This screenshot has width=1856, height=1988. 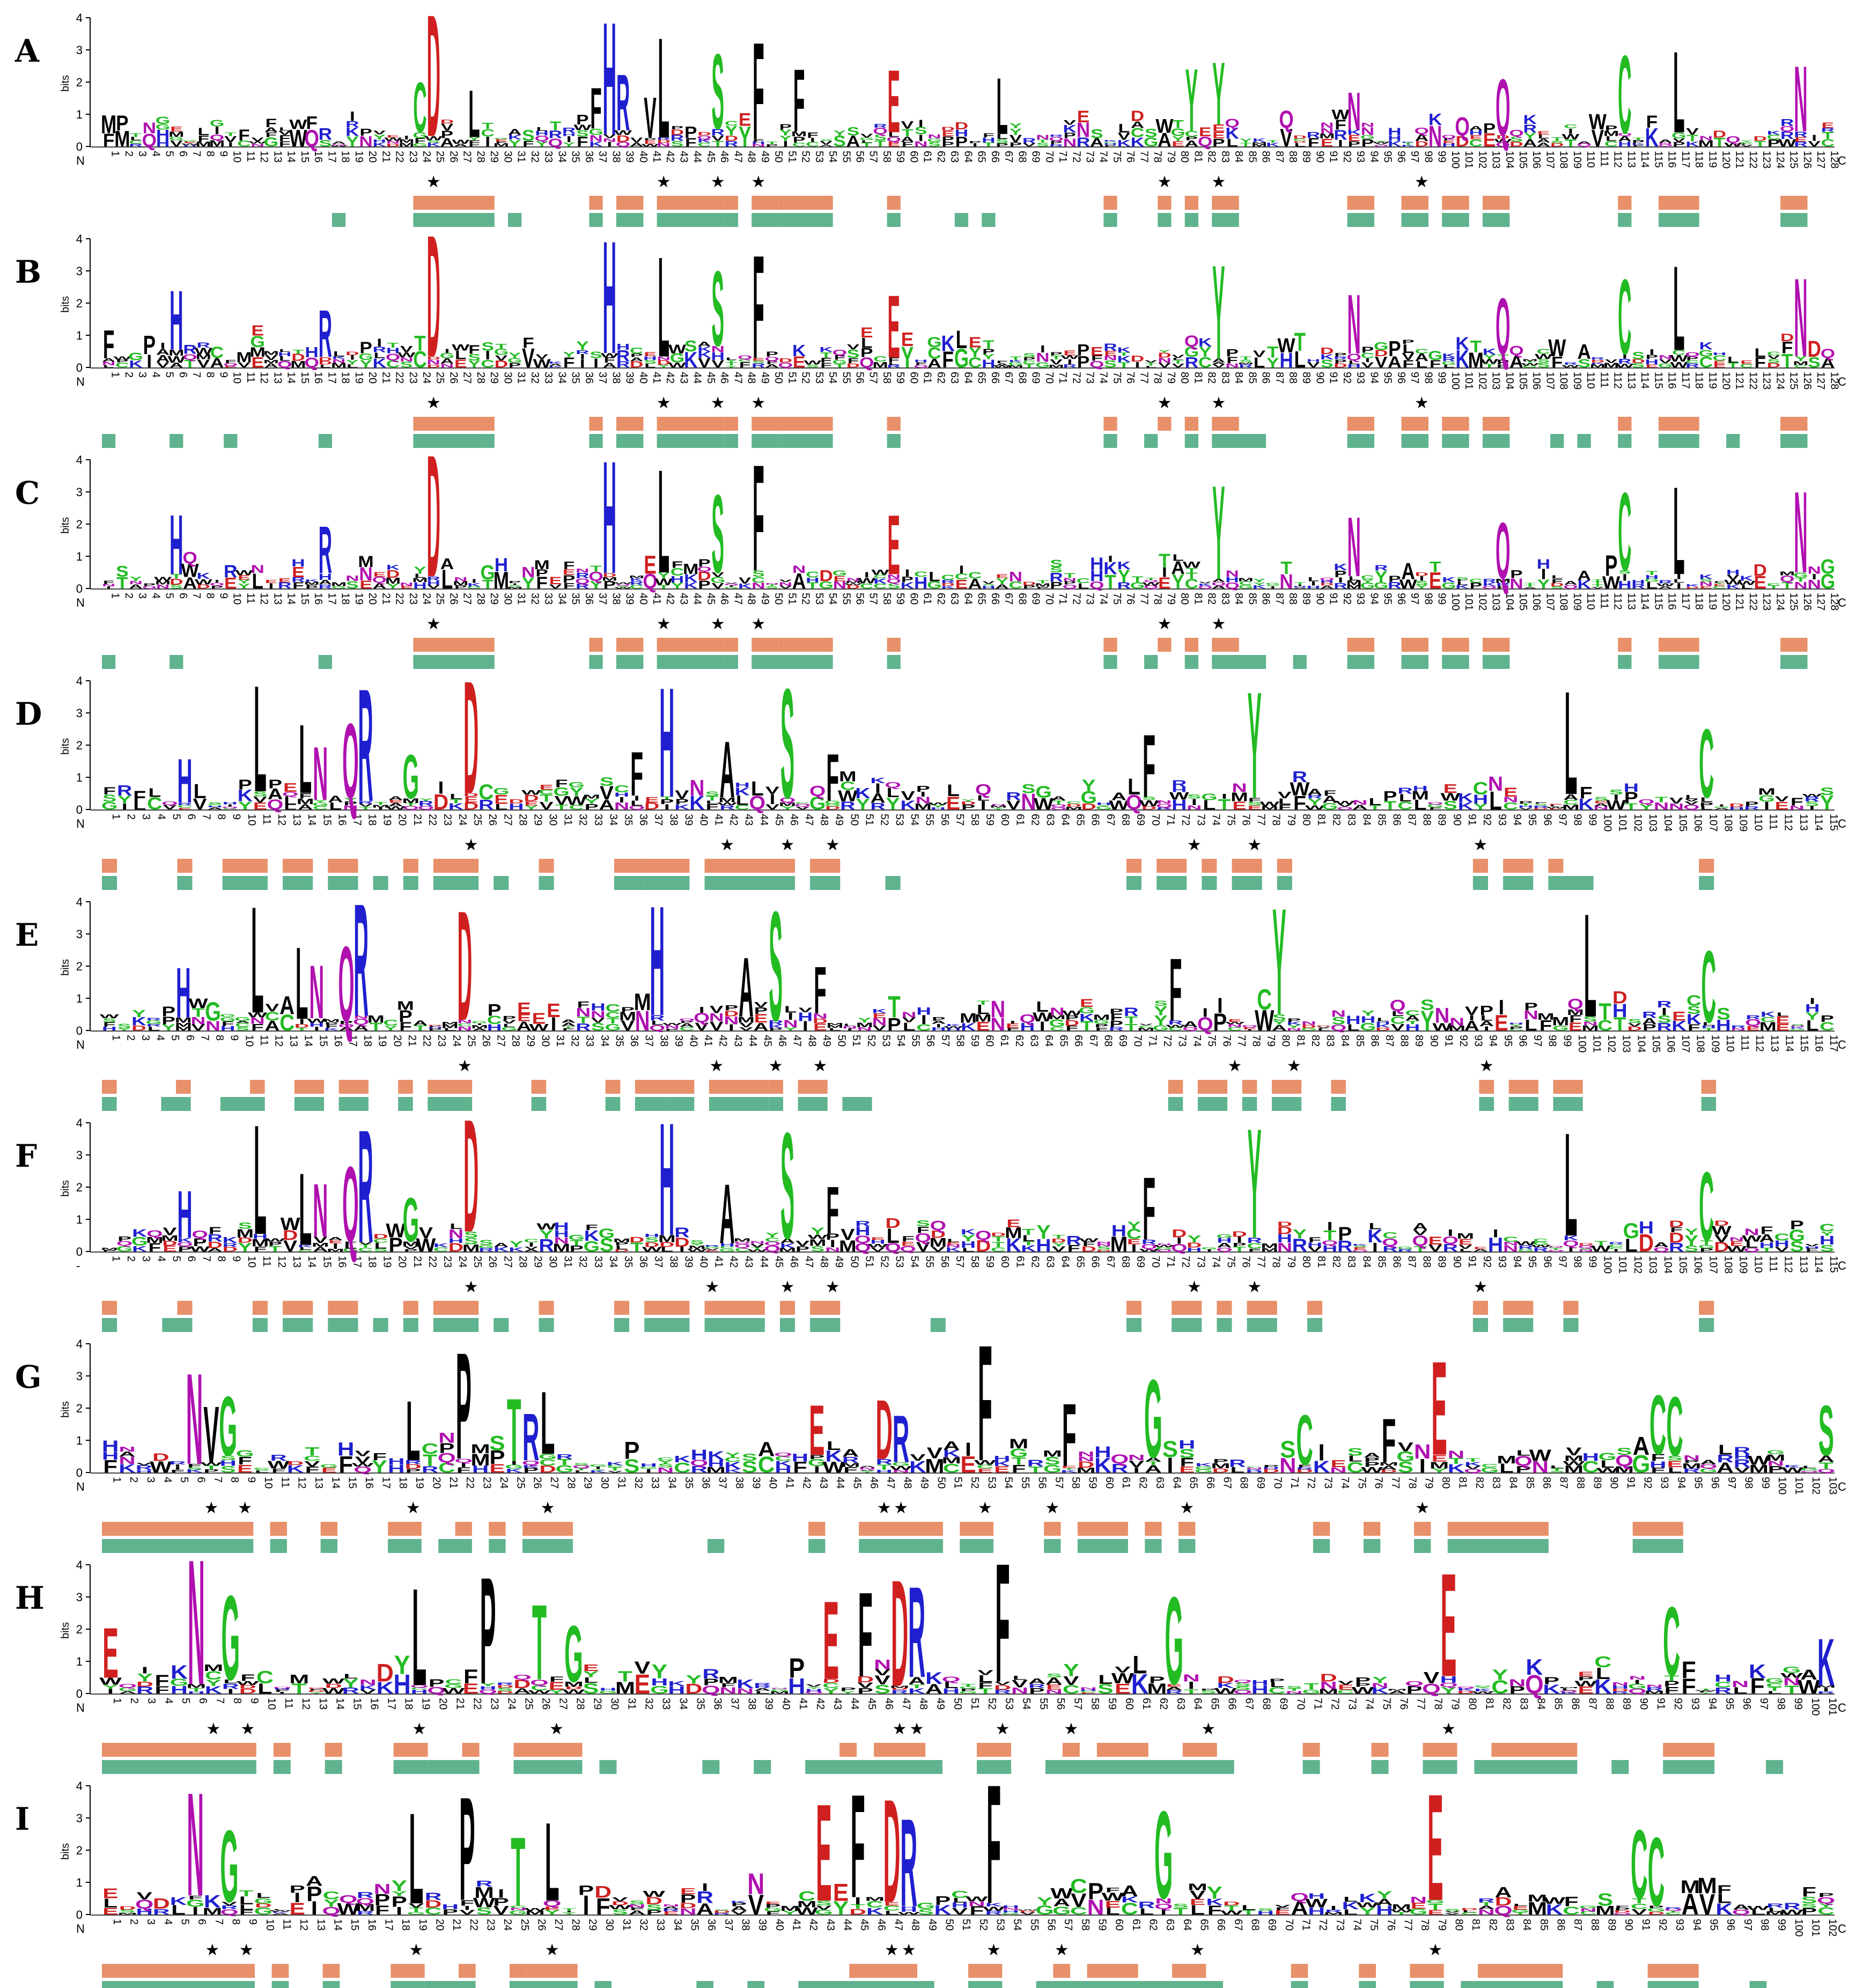 What do you see at coordinates (400, 599) in the screenshot?
I see `position-label: 22` at bounding box center [400, 599].